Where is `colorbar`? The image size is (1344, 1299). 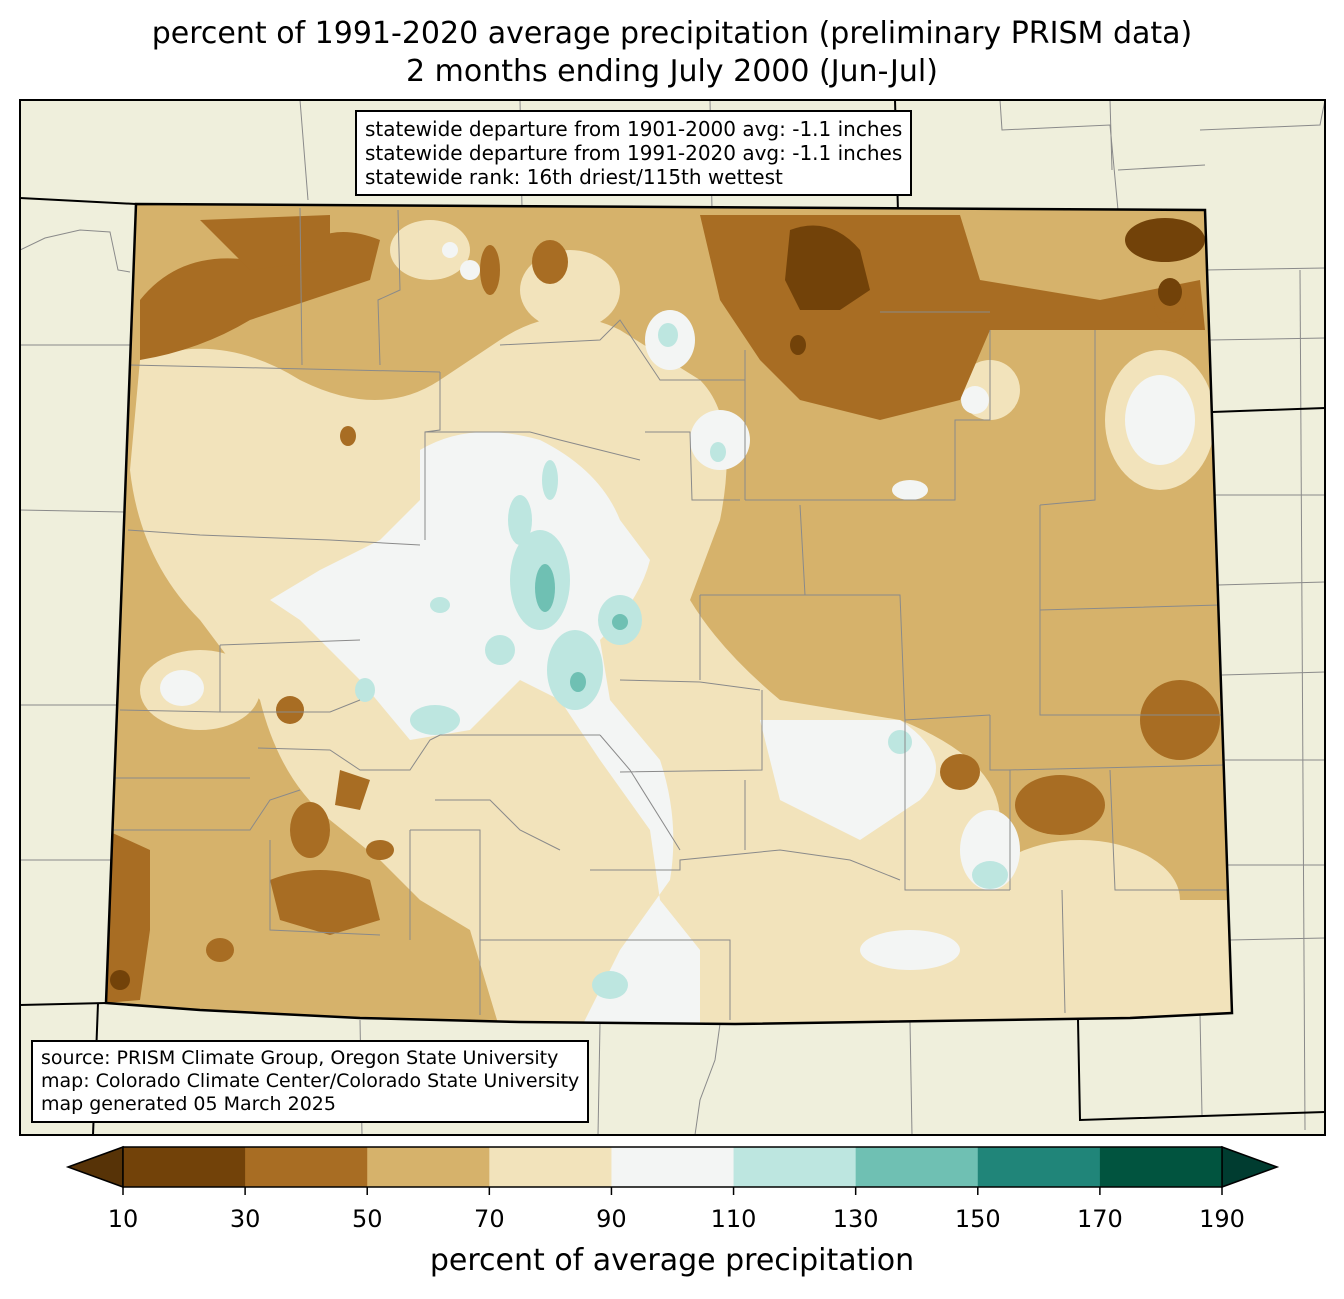
colorbar is located at coordinates (672, 1170).